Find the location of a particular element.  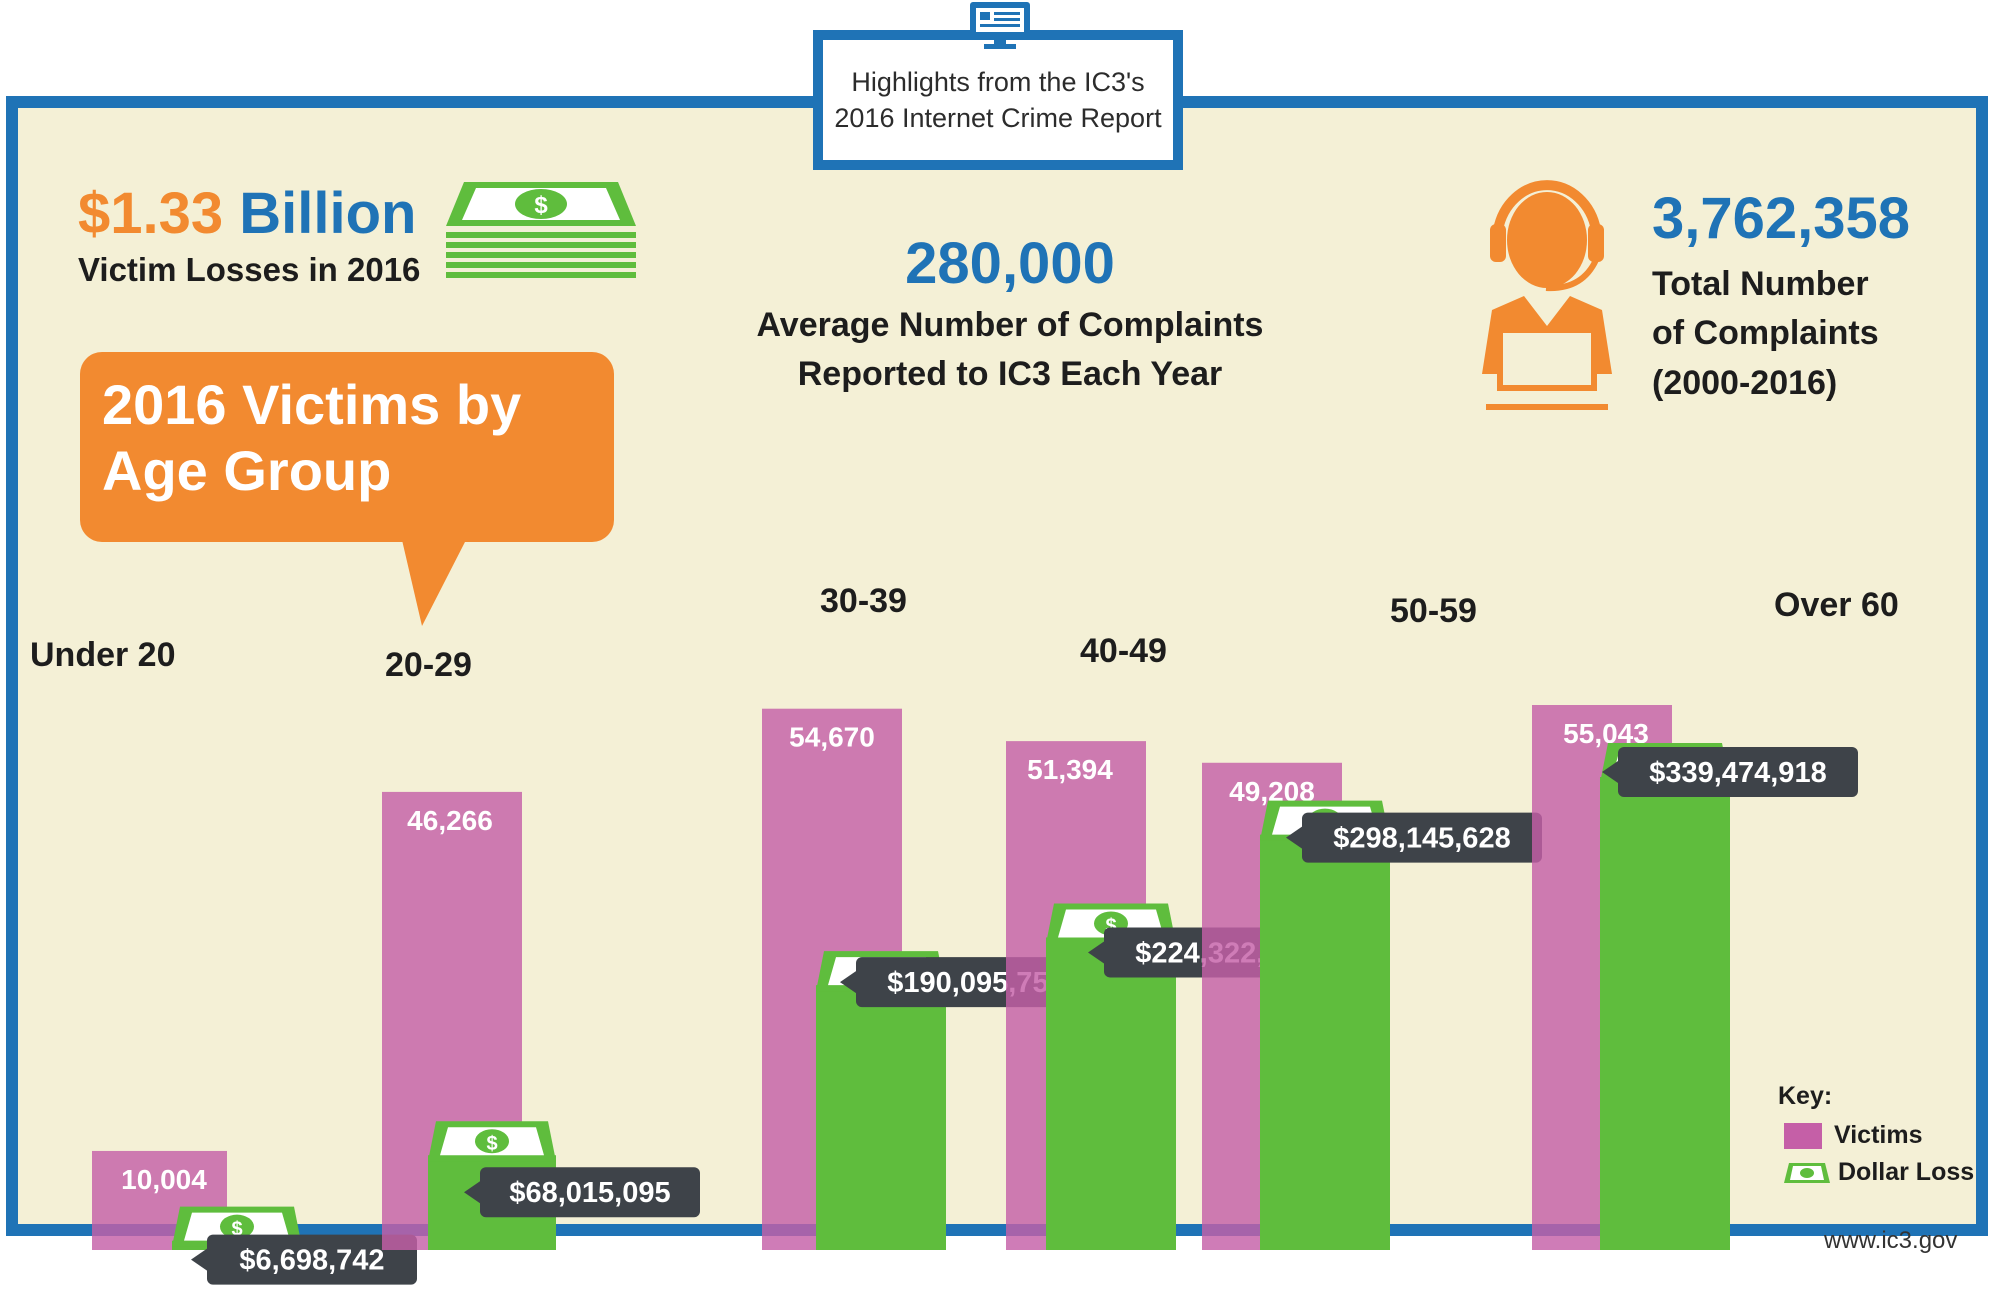

average-complaints-label-line-2: Reported to IC3 Each Year is located at coordinates (1010, 374).